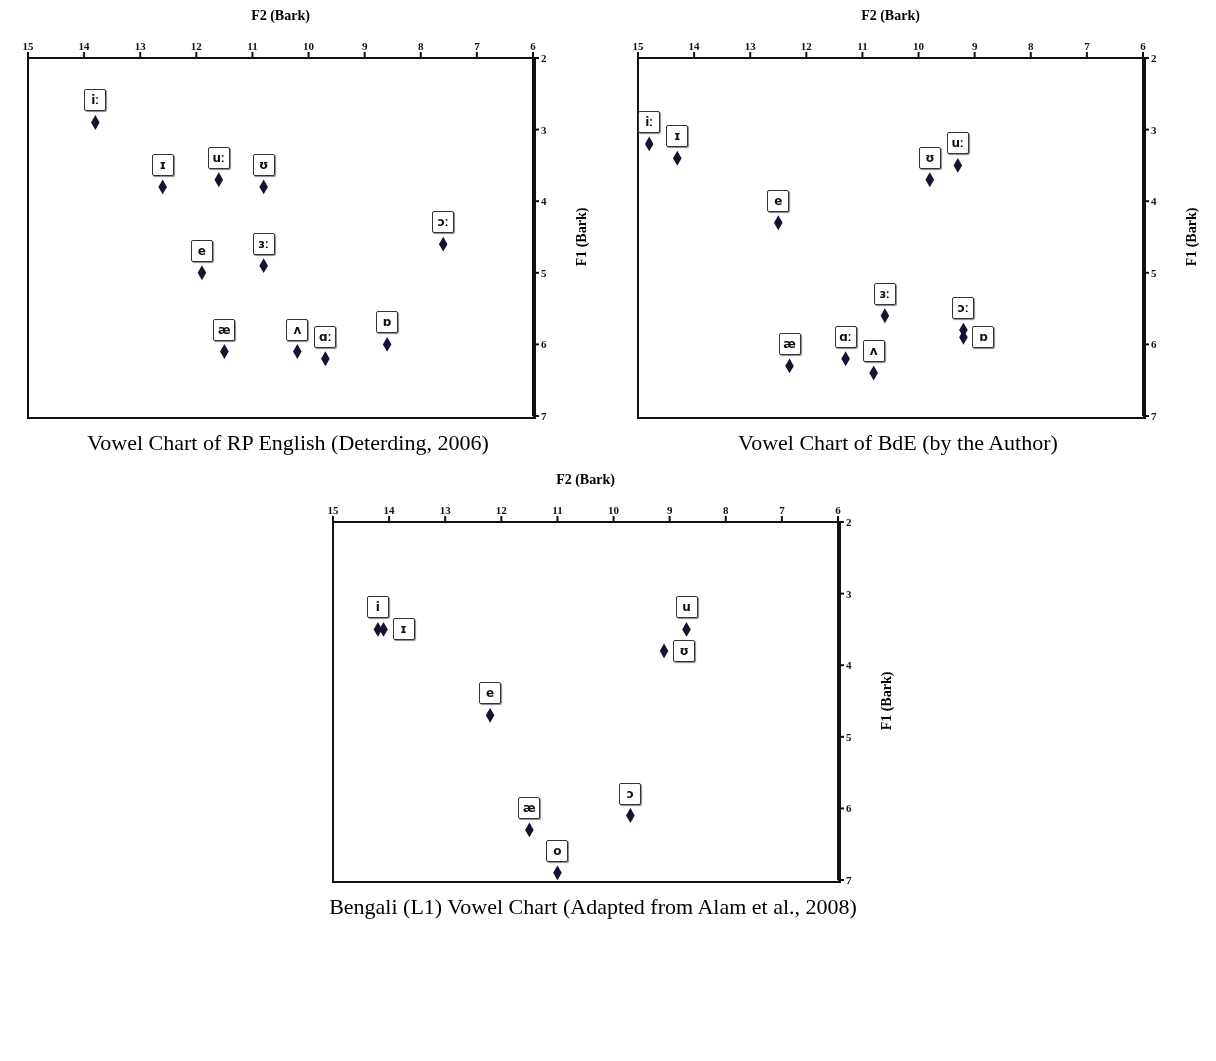 Image resolution: width=1216 pixels, height=1061 pixels. What do you see at coordinates (686, 607) in the screenshot?
I see `annotation: u` at bounding box center [686, 607].